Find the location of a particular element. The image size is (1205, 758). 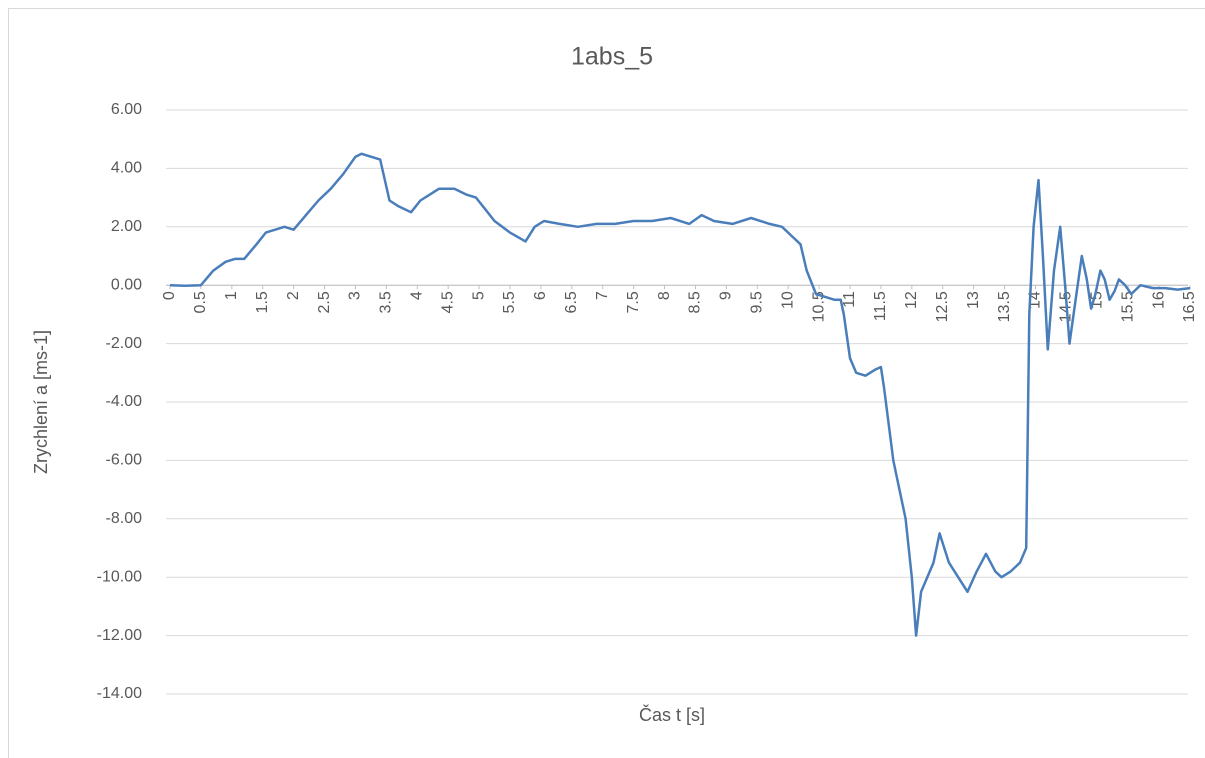

x-tick-label: 2.5 is located at coordinates (324, 302).